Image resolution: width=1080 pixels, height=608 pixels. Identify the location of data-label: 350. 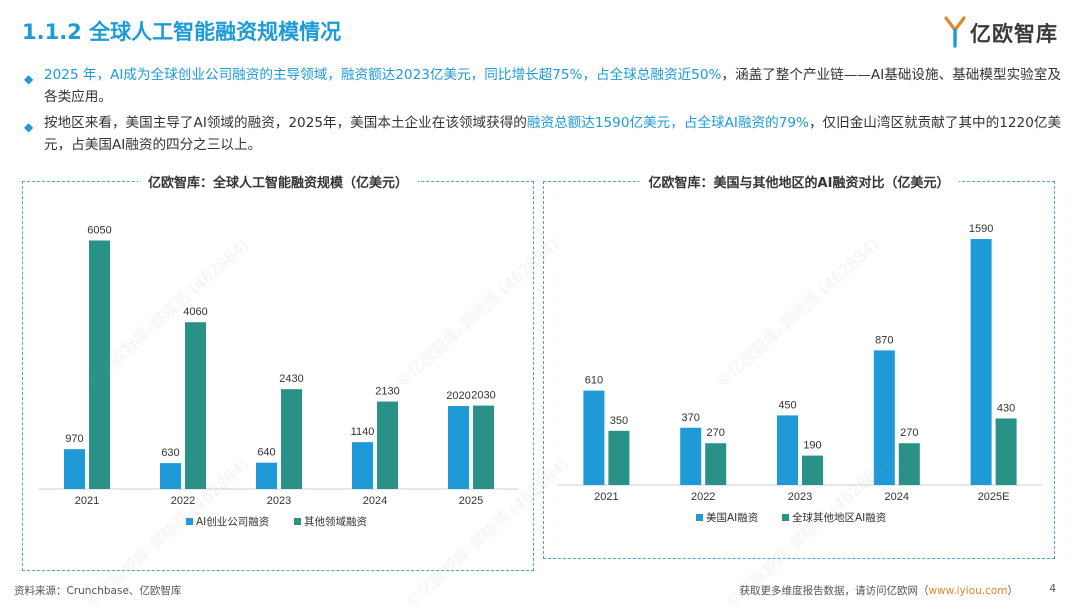
(619, 421).